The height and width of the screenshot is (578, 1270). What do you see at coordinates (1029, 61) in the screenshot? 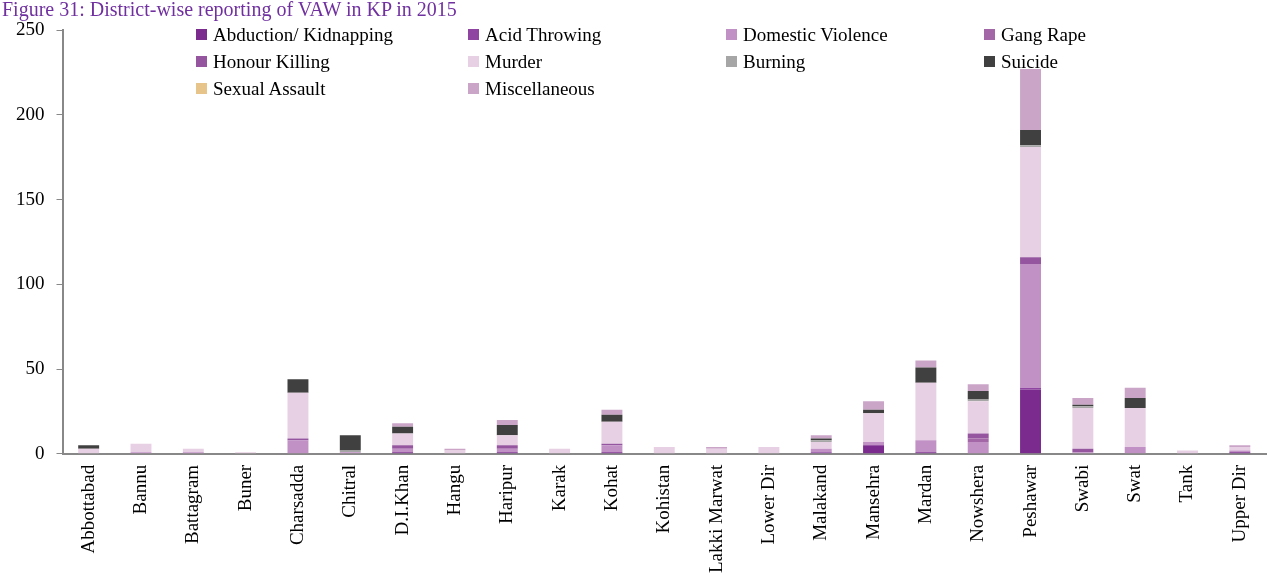
I see `legend-label: Suicide` at bounding box center [1029, 61].